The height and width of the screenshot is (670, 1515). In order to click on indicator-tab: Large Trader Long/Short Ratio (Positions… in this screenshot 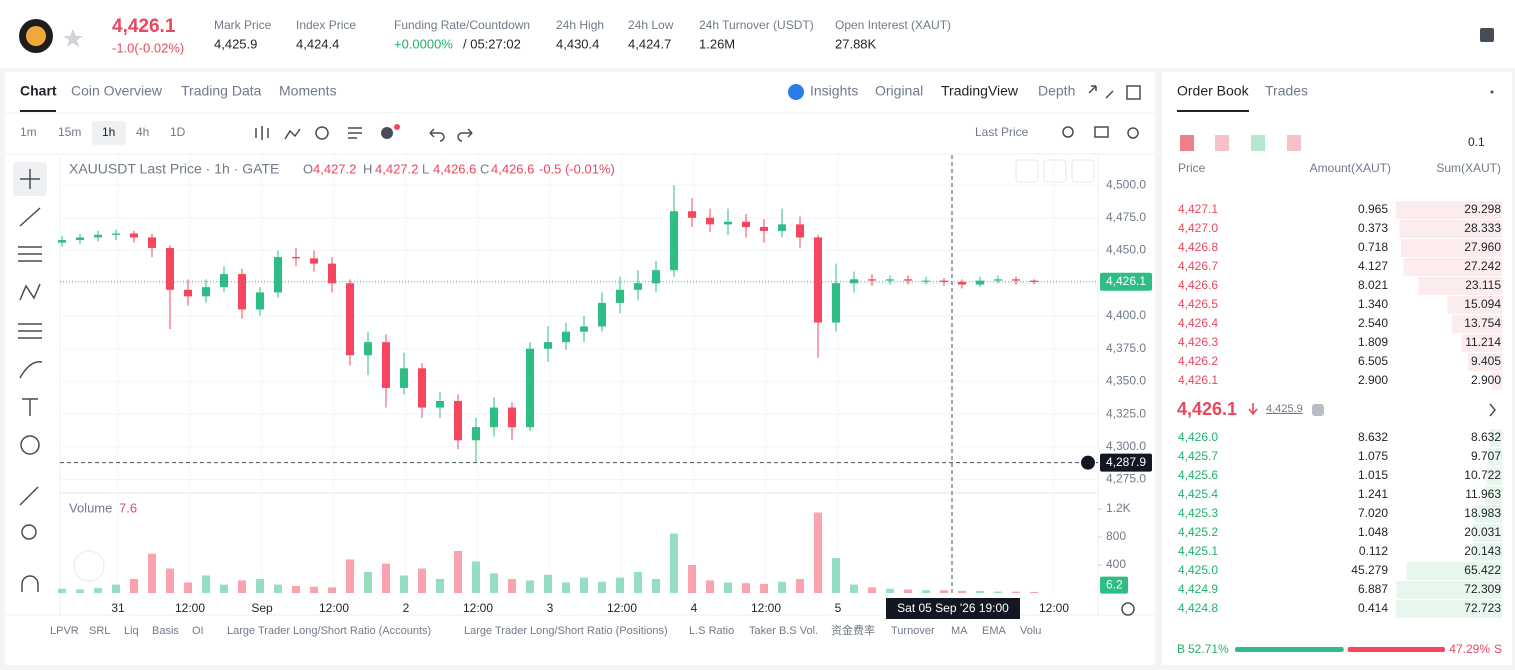, I will do `click(566, 631)`.